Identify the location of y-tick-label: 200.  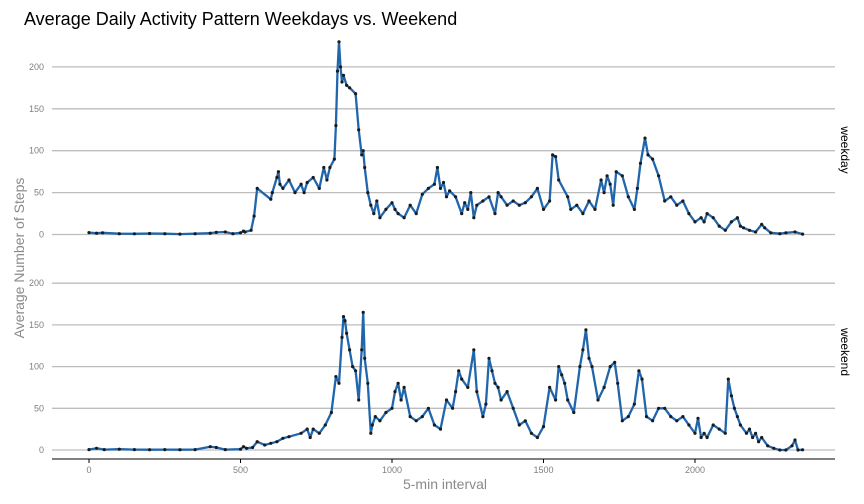
(36, 283).